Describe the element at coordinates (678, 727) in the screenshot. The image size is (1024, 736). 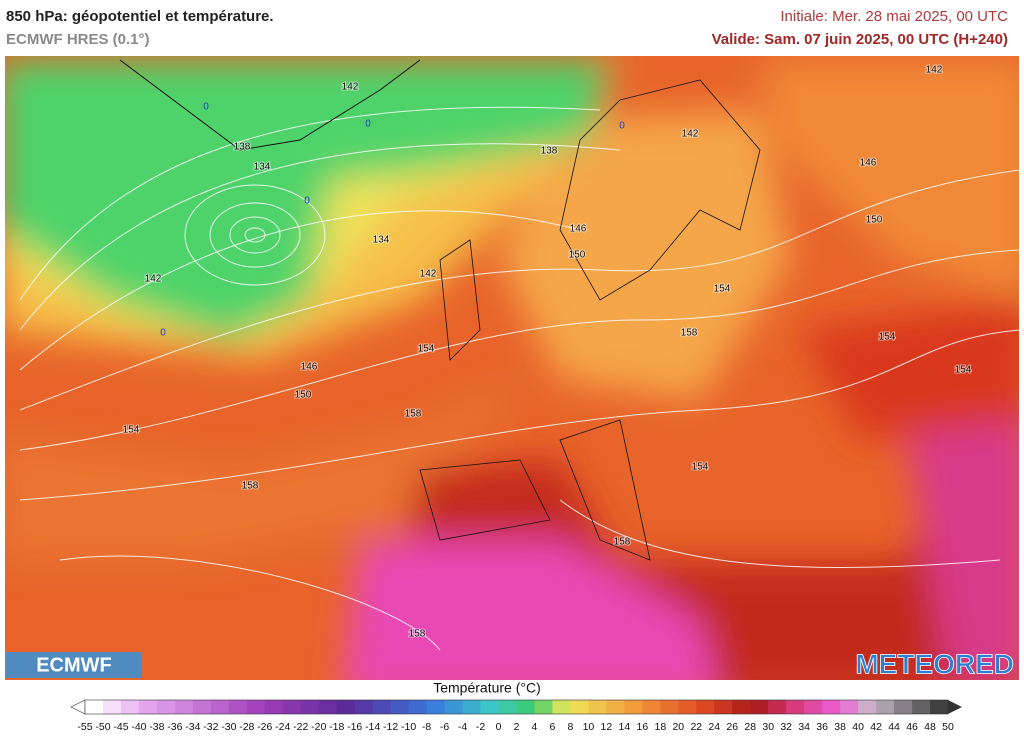
I see `colorbar-label: 20` at that location.